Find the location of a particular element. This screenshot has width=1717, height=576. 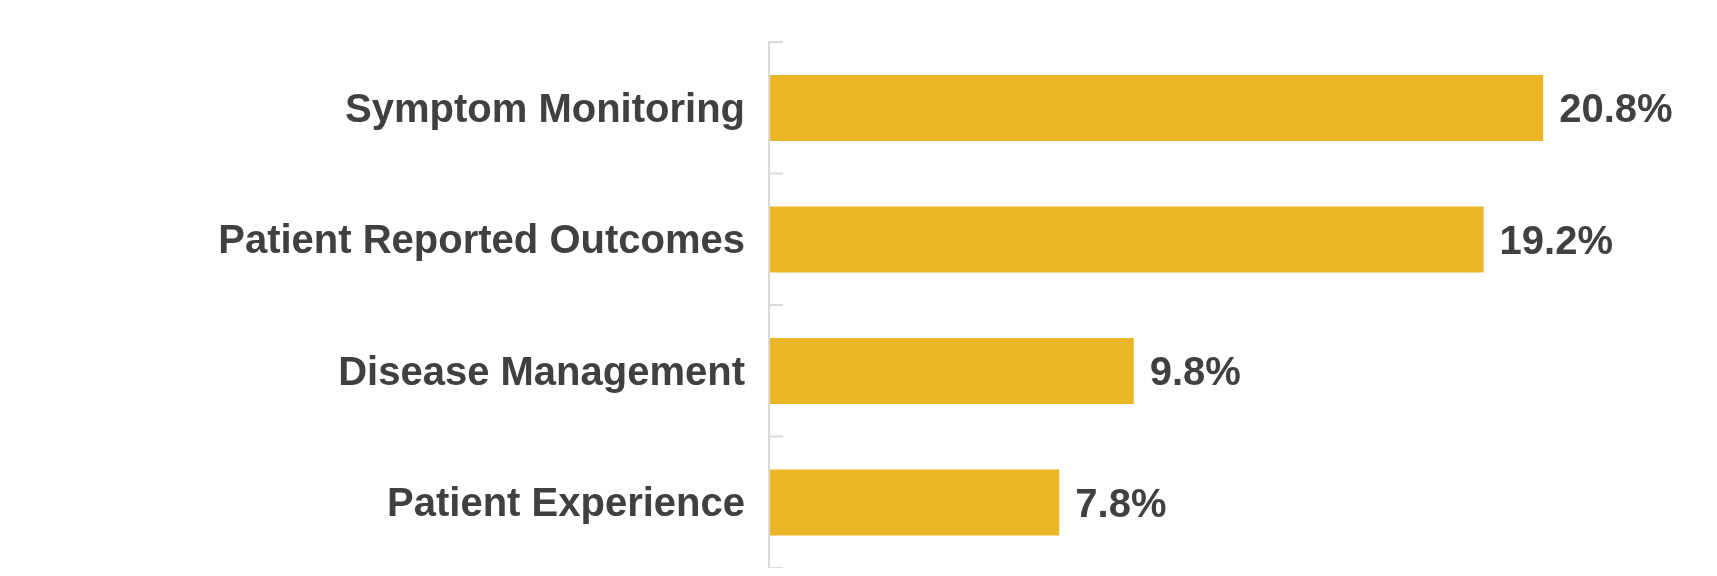

data-label: 9.8% is located at coordinates (1195, 371).